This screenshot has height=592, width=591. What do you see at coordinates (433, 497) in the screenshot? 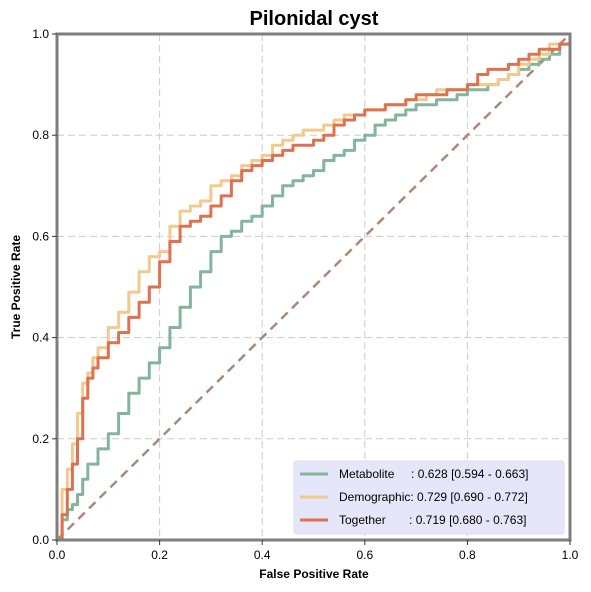
I see `legend-label-demographic: Demographic: 0.729 [0.690 - 0.772]` at bounding box center [433, 497].